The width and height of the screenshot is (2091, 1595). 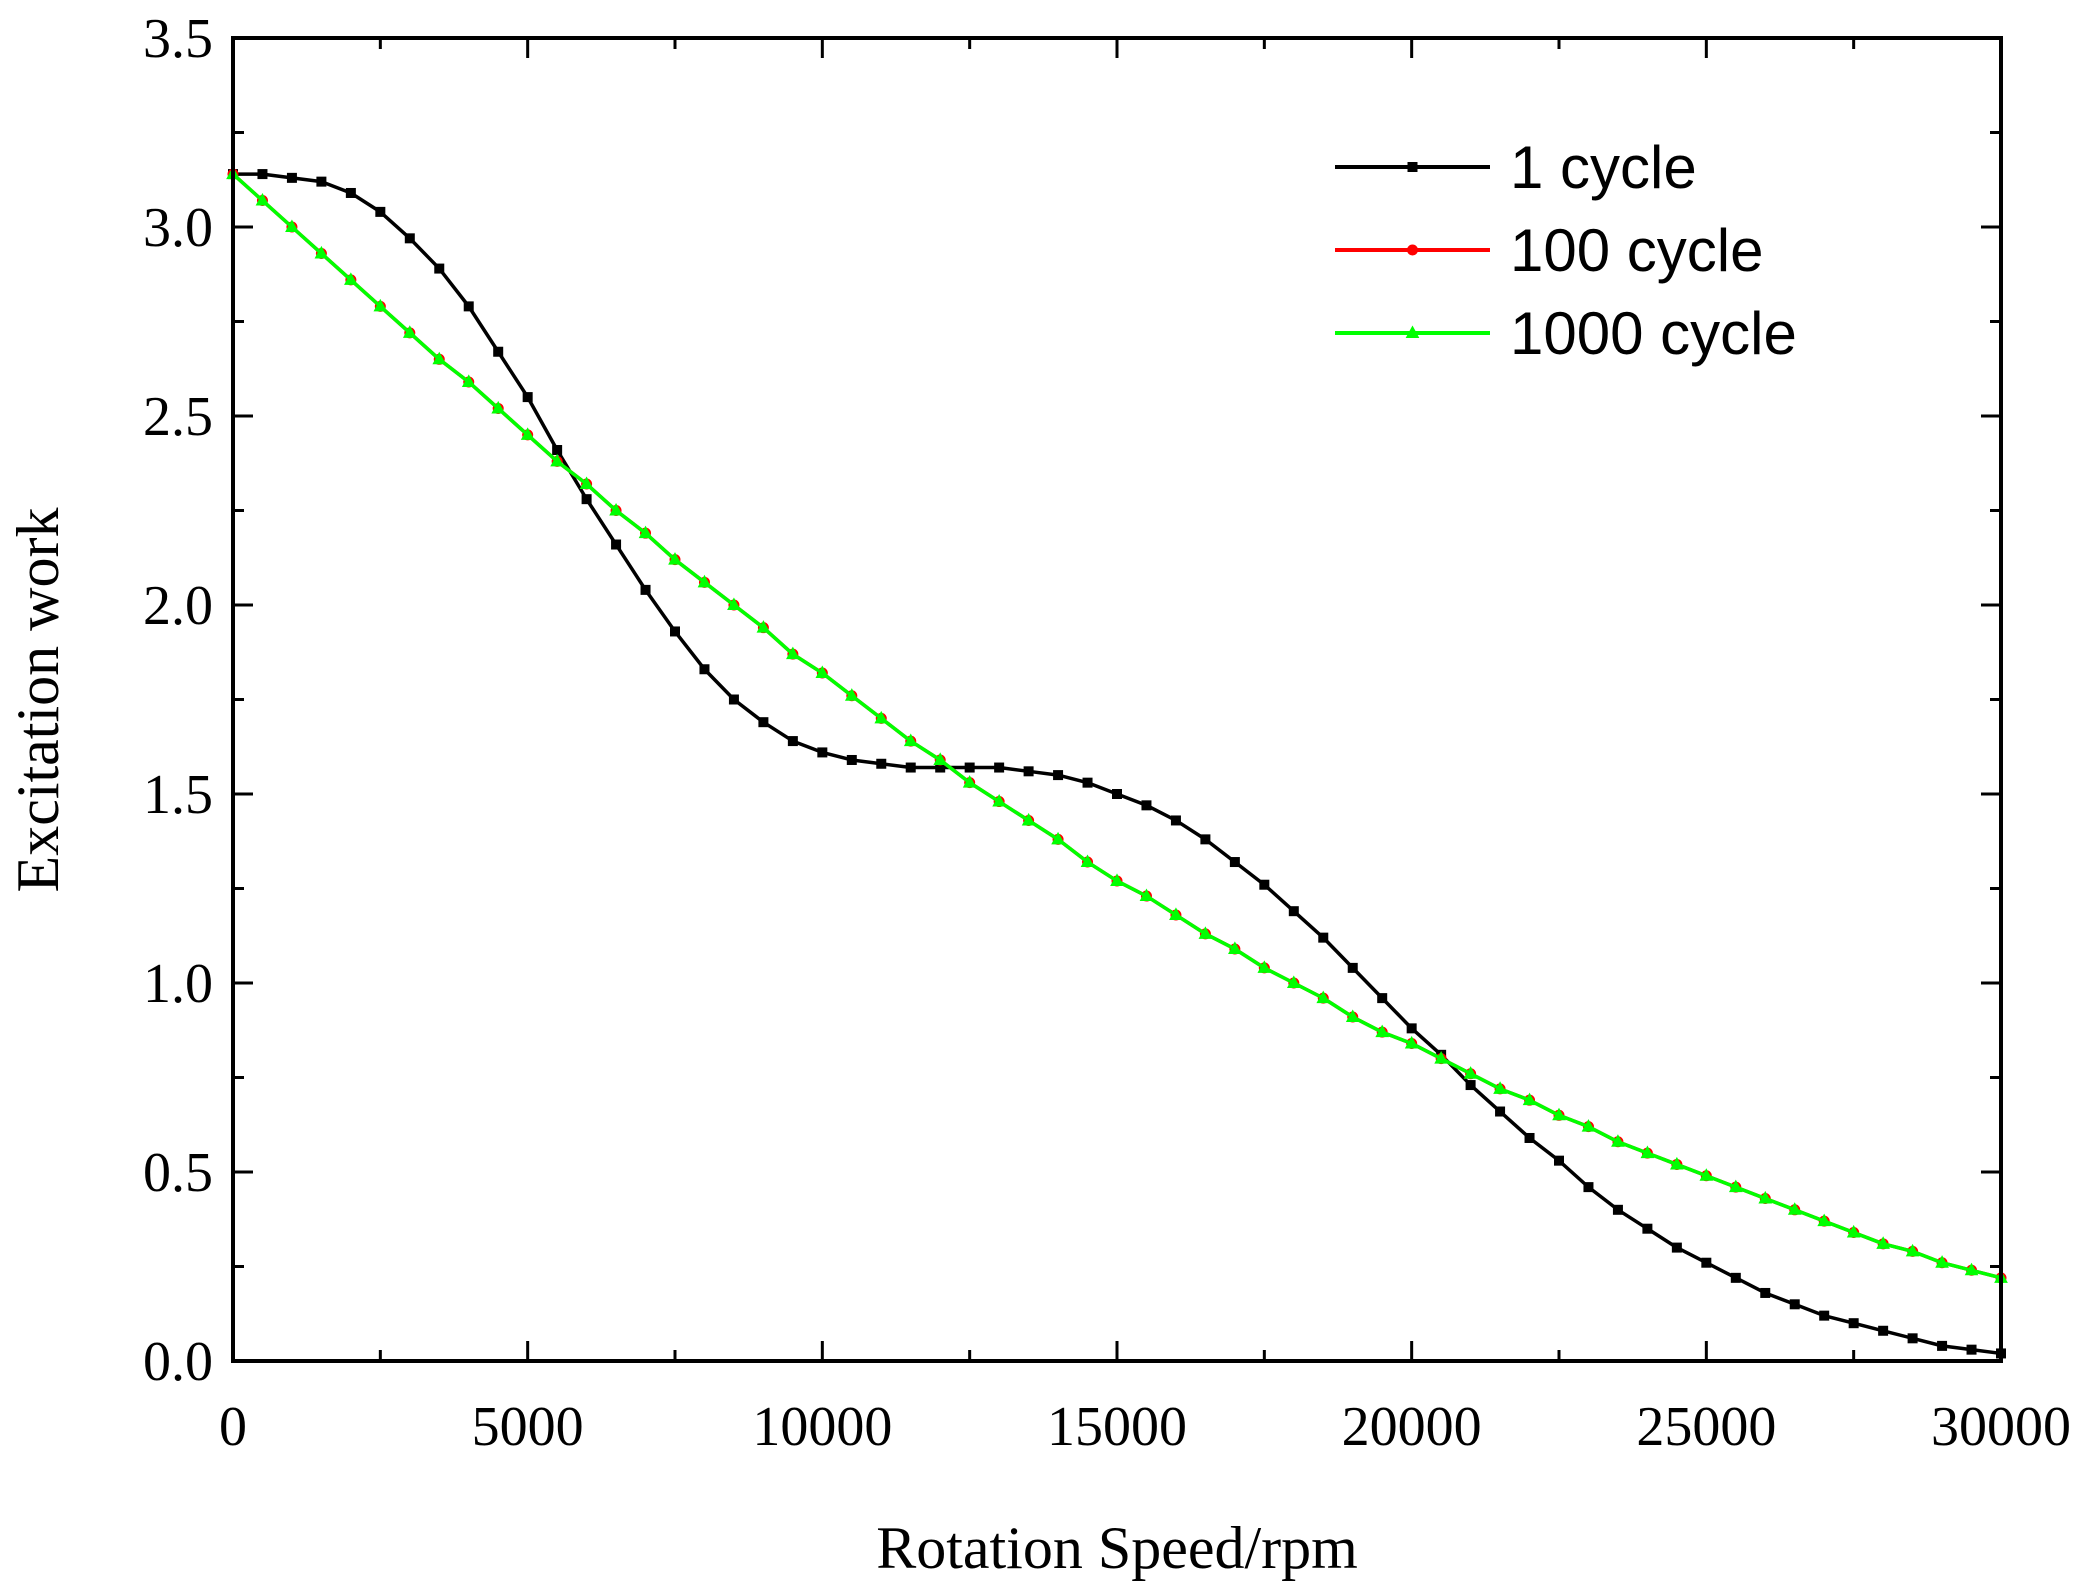 What do you see at coordinates (178, 1362) in the screenshot?
I see `y-tick-label: 0.0` at bounding box center [178, 1362].